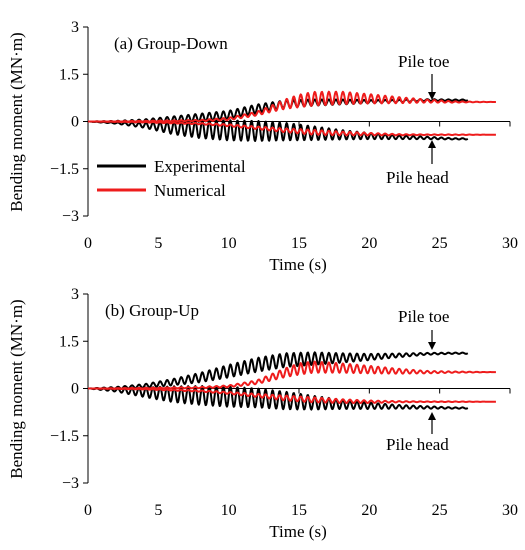  What do you see at coordinates (152, 310) in the screenshot?
I see `panel-title: (b) Group-Up` at bounding box center [152, 310].